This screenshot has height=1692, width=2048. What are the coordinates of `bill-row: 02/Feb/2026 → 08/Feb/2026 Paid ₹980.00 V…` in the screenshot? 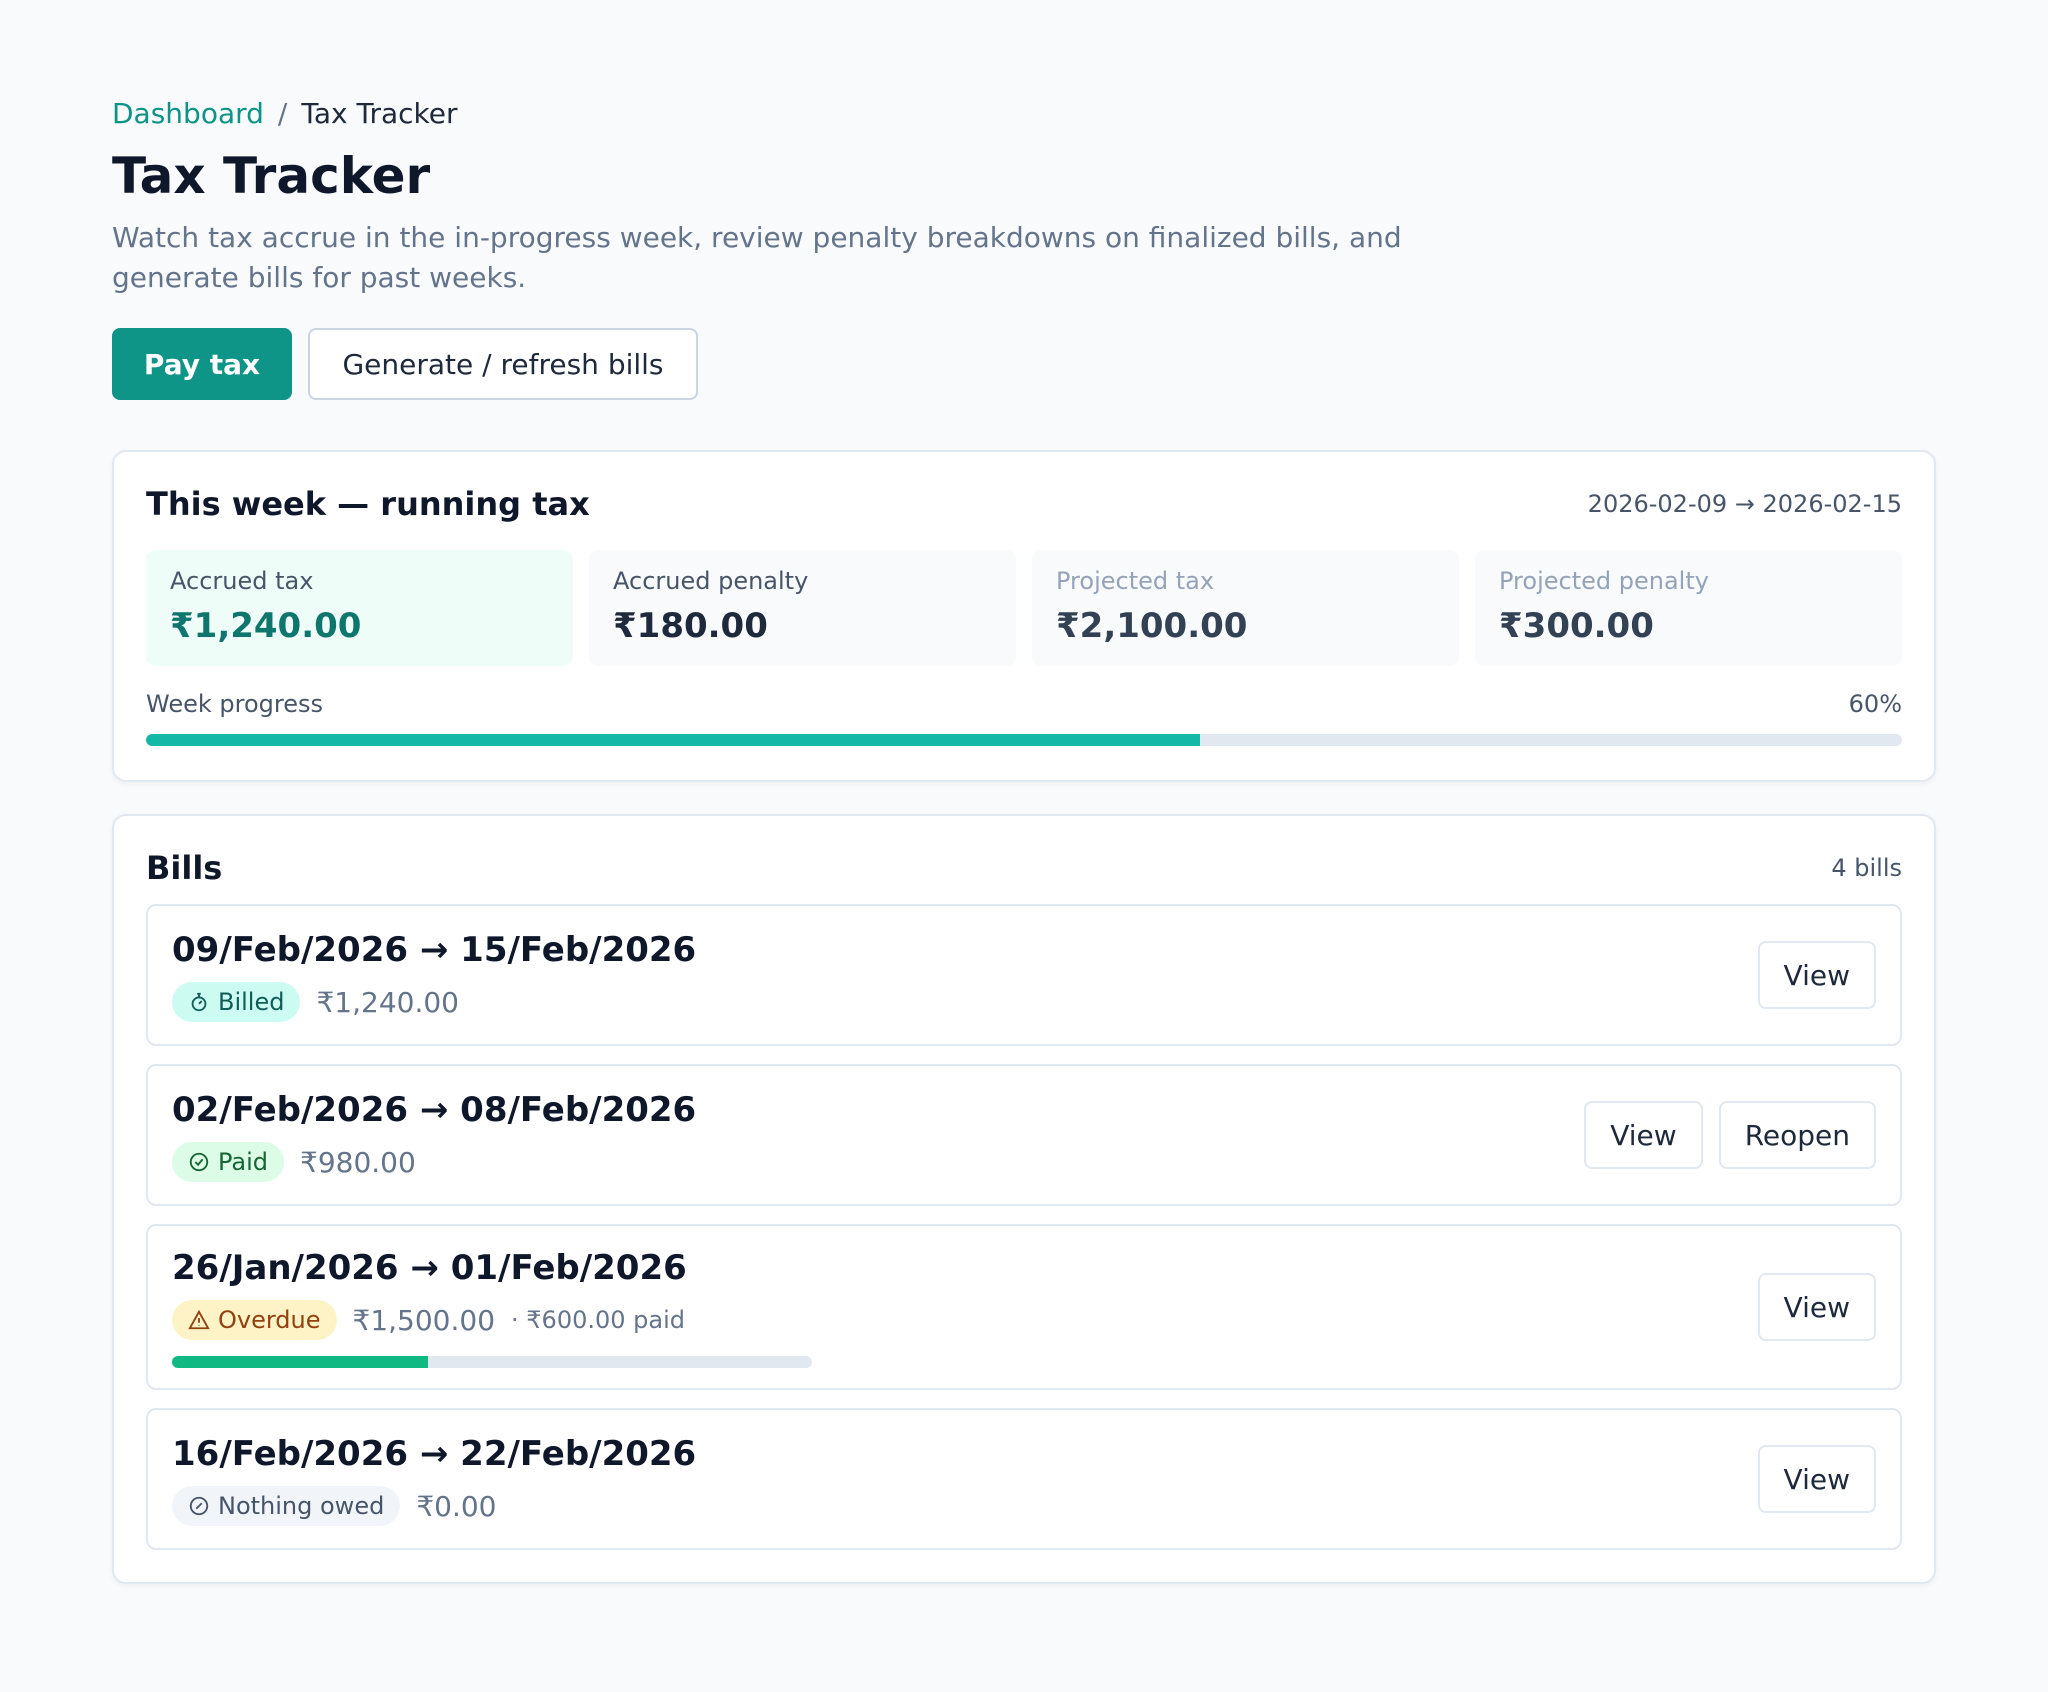 It's located at (1024, 1135).